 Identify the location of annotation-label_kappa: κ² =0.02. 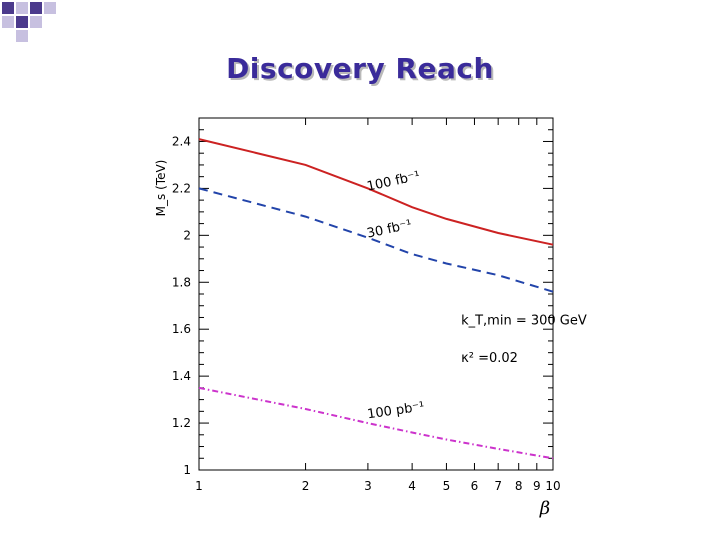
(489, 358).